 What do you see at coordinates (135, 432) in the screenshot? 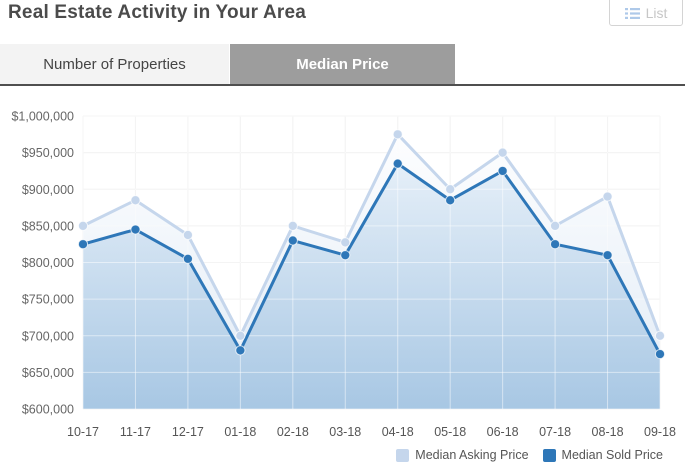
I see `svg-text: 11-17` at bounding box center [135, 432].